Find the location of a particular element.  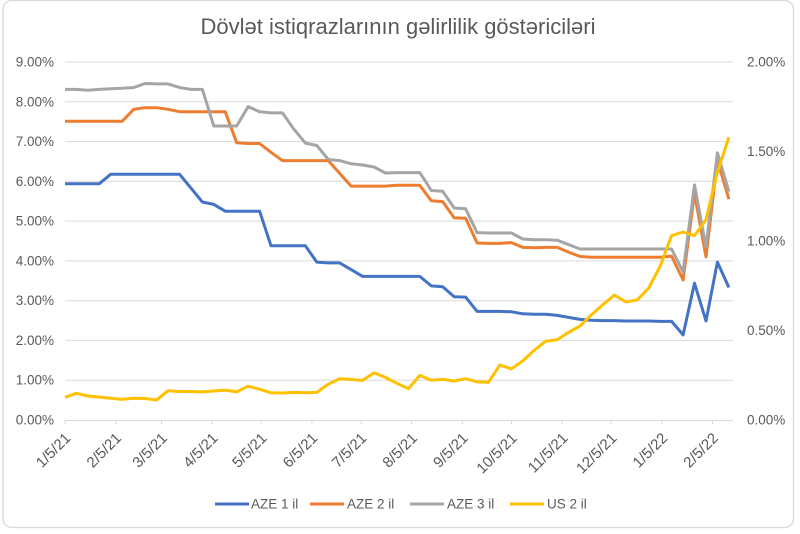

svg-text: AZE 2 il is located at coordinates (370, 504).